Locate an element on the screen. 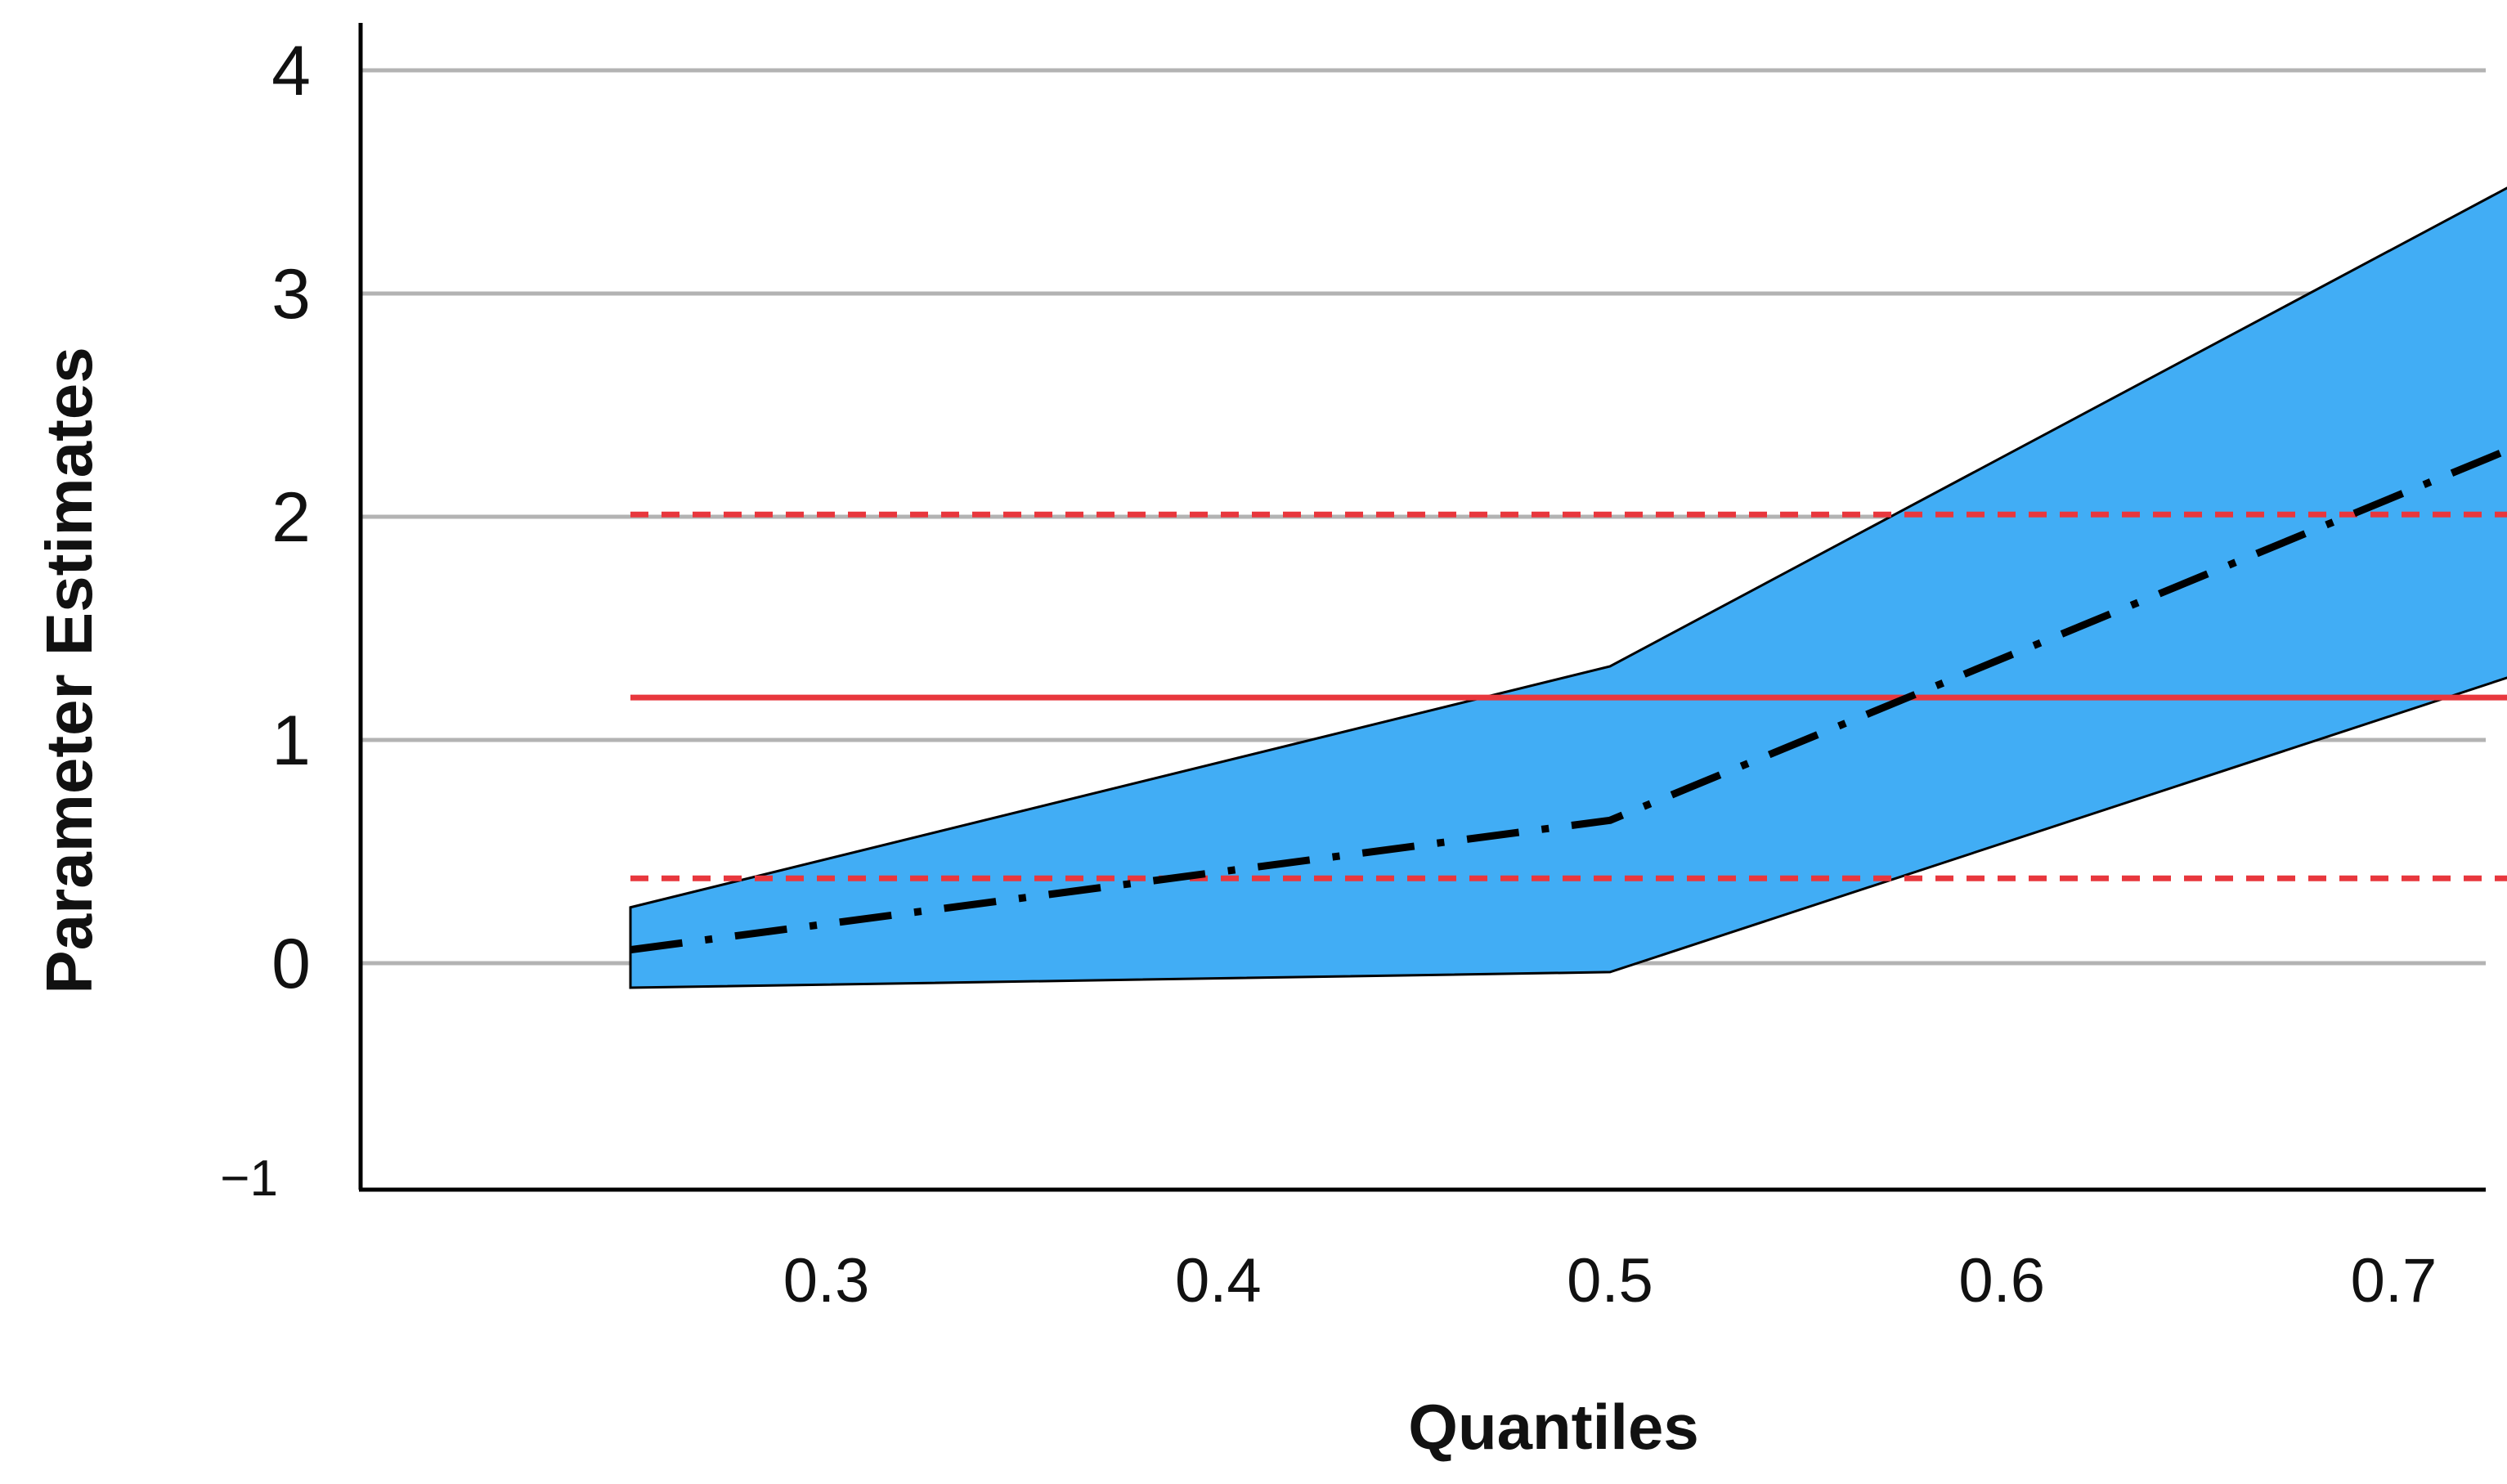 The width and height of the screenshot is (2507, 1484). x-tick-label-4: 0.7 is located at coordinates (2394, 1281).